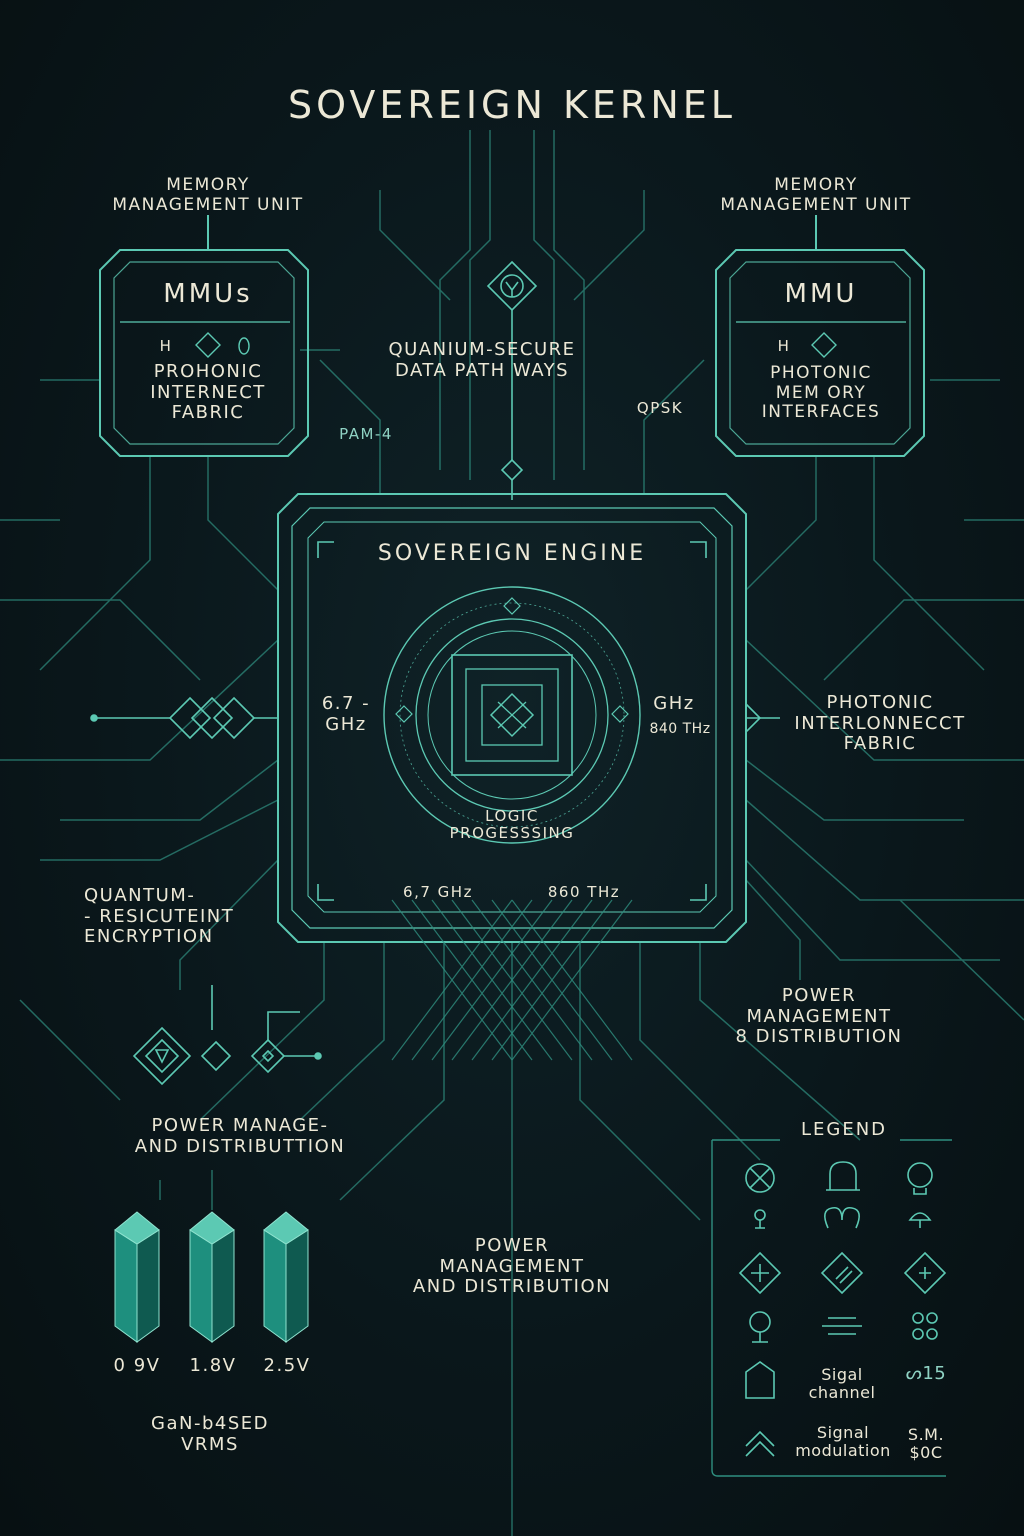 This screenshot has height=1536, width=1024. What do you see at coordinates (210, 1434) in the screenshot?
I see `vrm-caption: GaN-b4SED VRMS` at bounding box center [210, 1434].